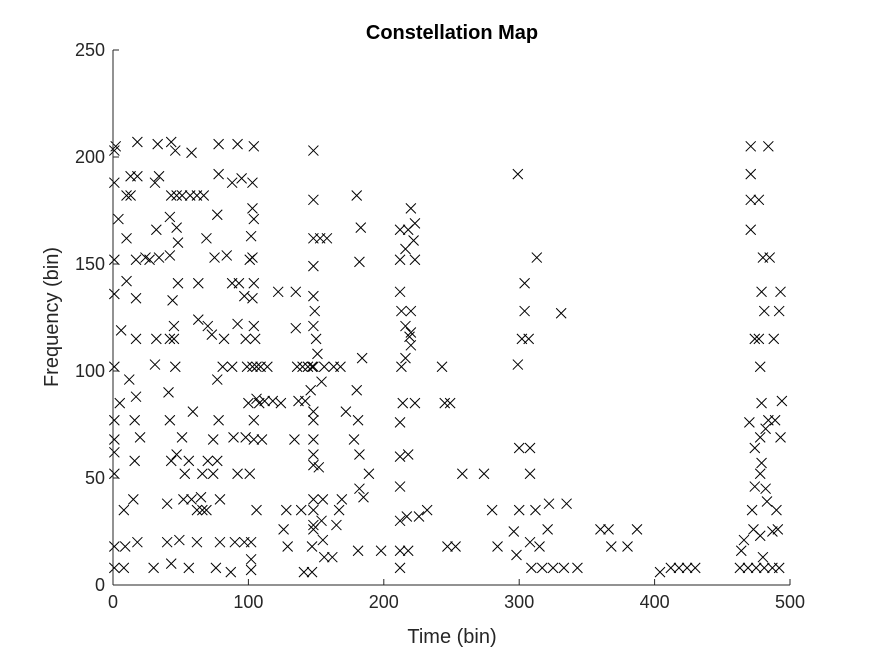  What do you see at coordinates (95, 478) in the screenshot?
I see `y-tick-label: 50` at bounding box center [95, 478].